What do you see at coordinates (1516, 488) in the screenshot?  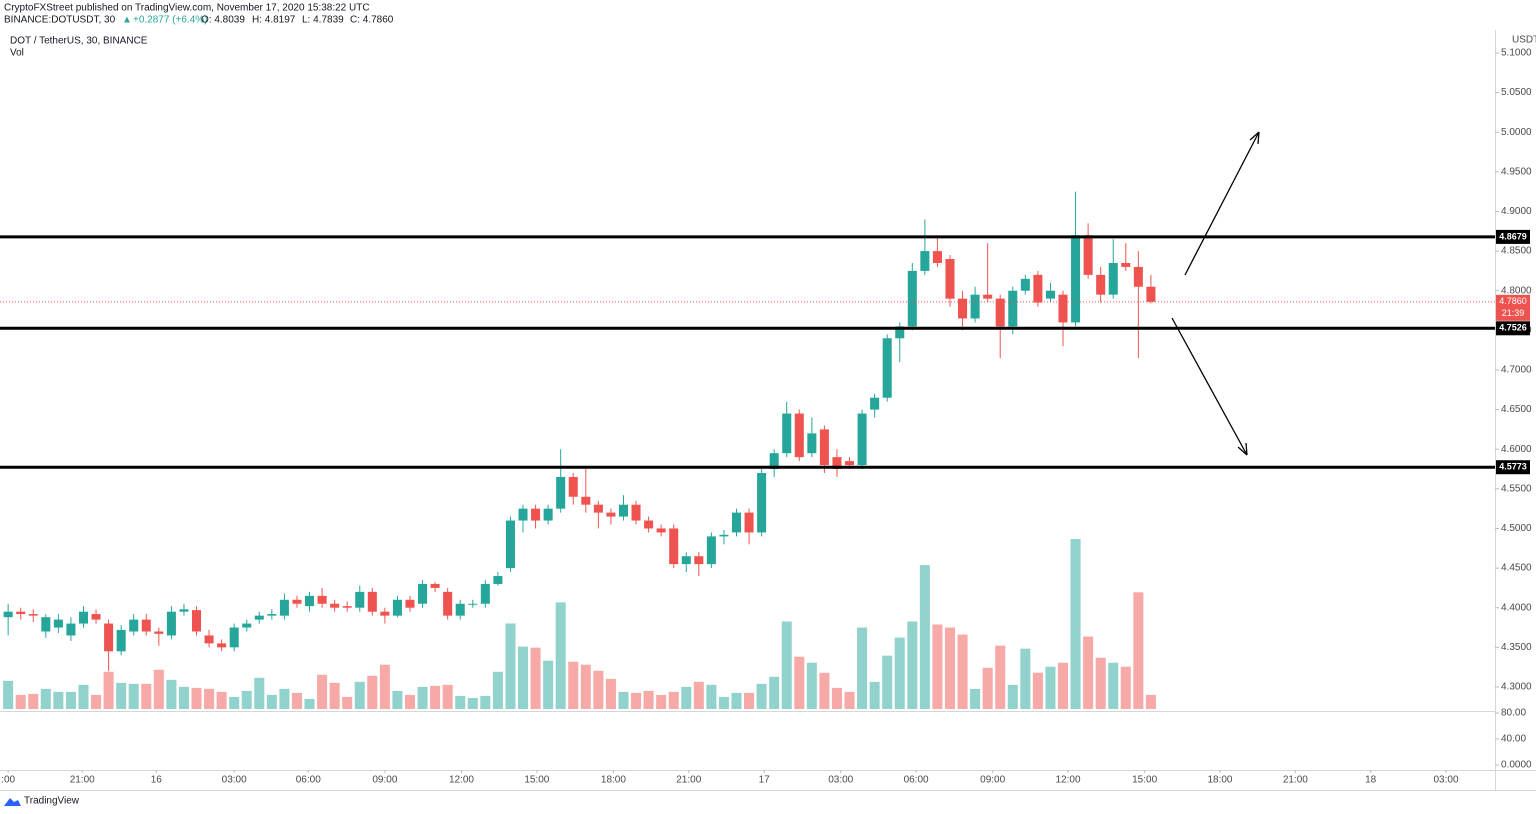 I see `y-tick-label: 4.5500` at bounding box center [1516, 488].